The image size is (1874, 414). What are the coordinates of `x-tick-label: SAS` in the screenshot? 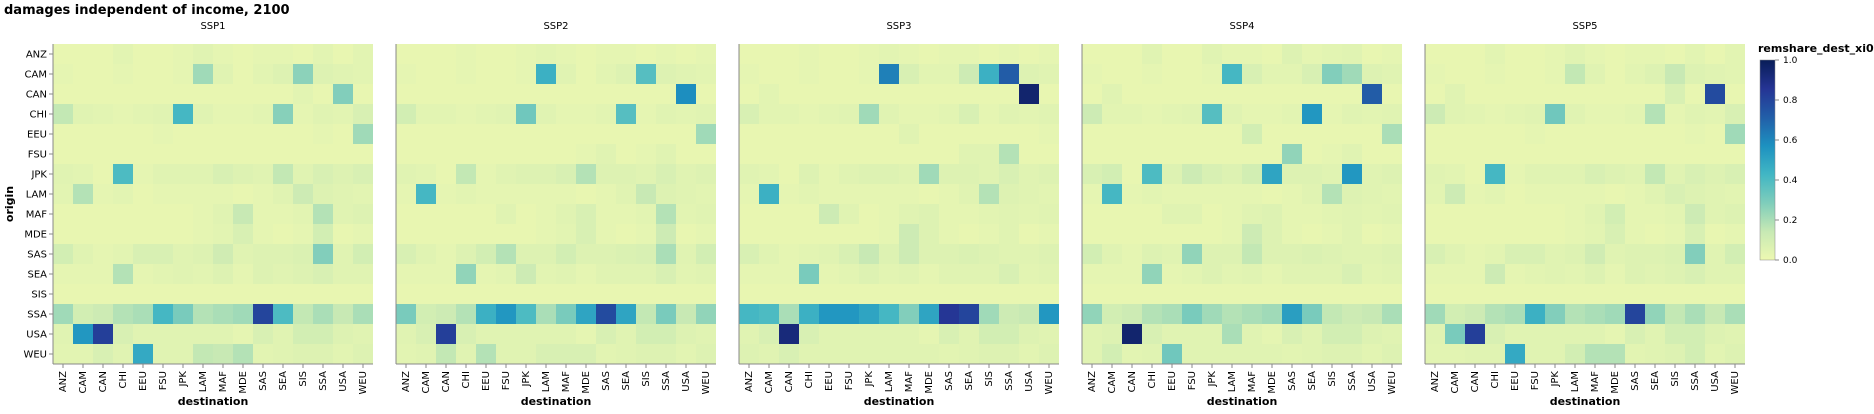 It's located at (263, 381).